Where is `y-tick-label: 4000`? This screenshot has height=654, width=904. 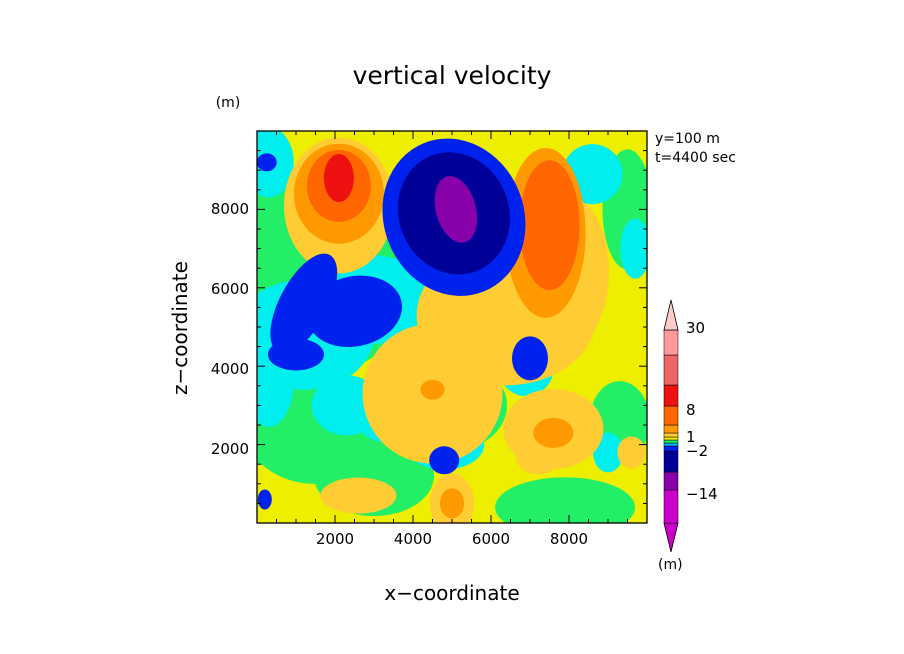 y-tick-label: 4000 is located at coordinates (230, 369).